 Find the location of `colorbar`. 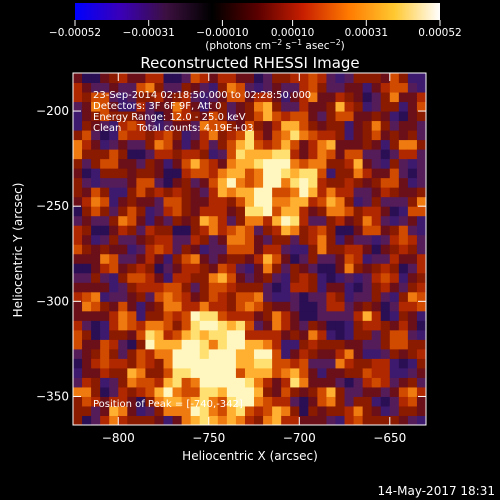

colorbar is located at coordinates (257, 11).